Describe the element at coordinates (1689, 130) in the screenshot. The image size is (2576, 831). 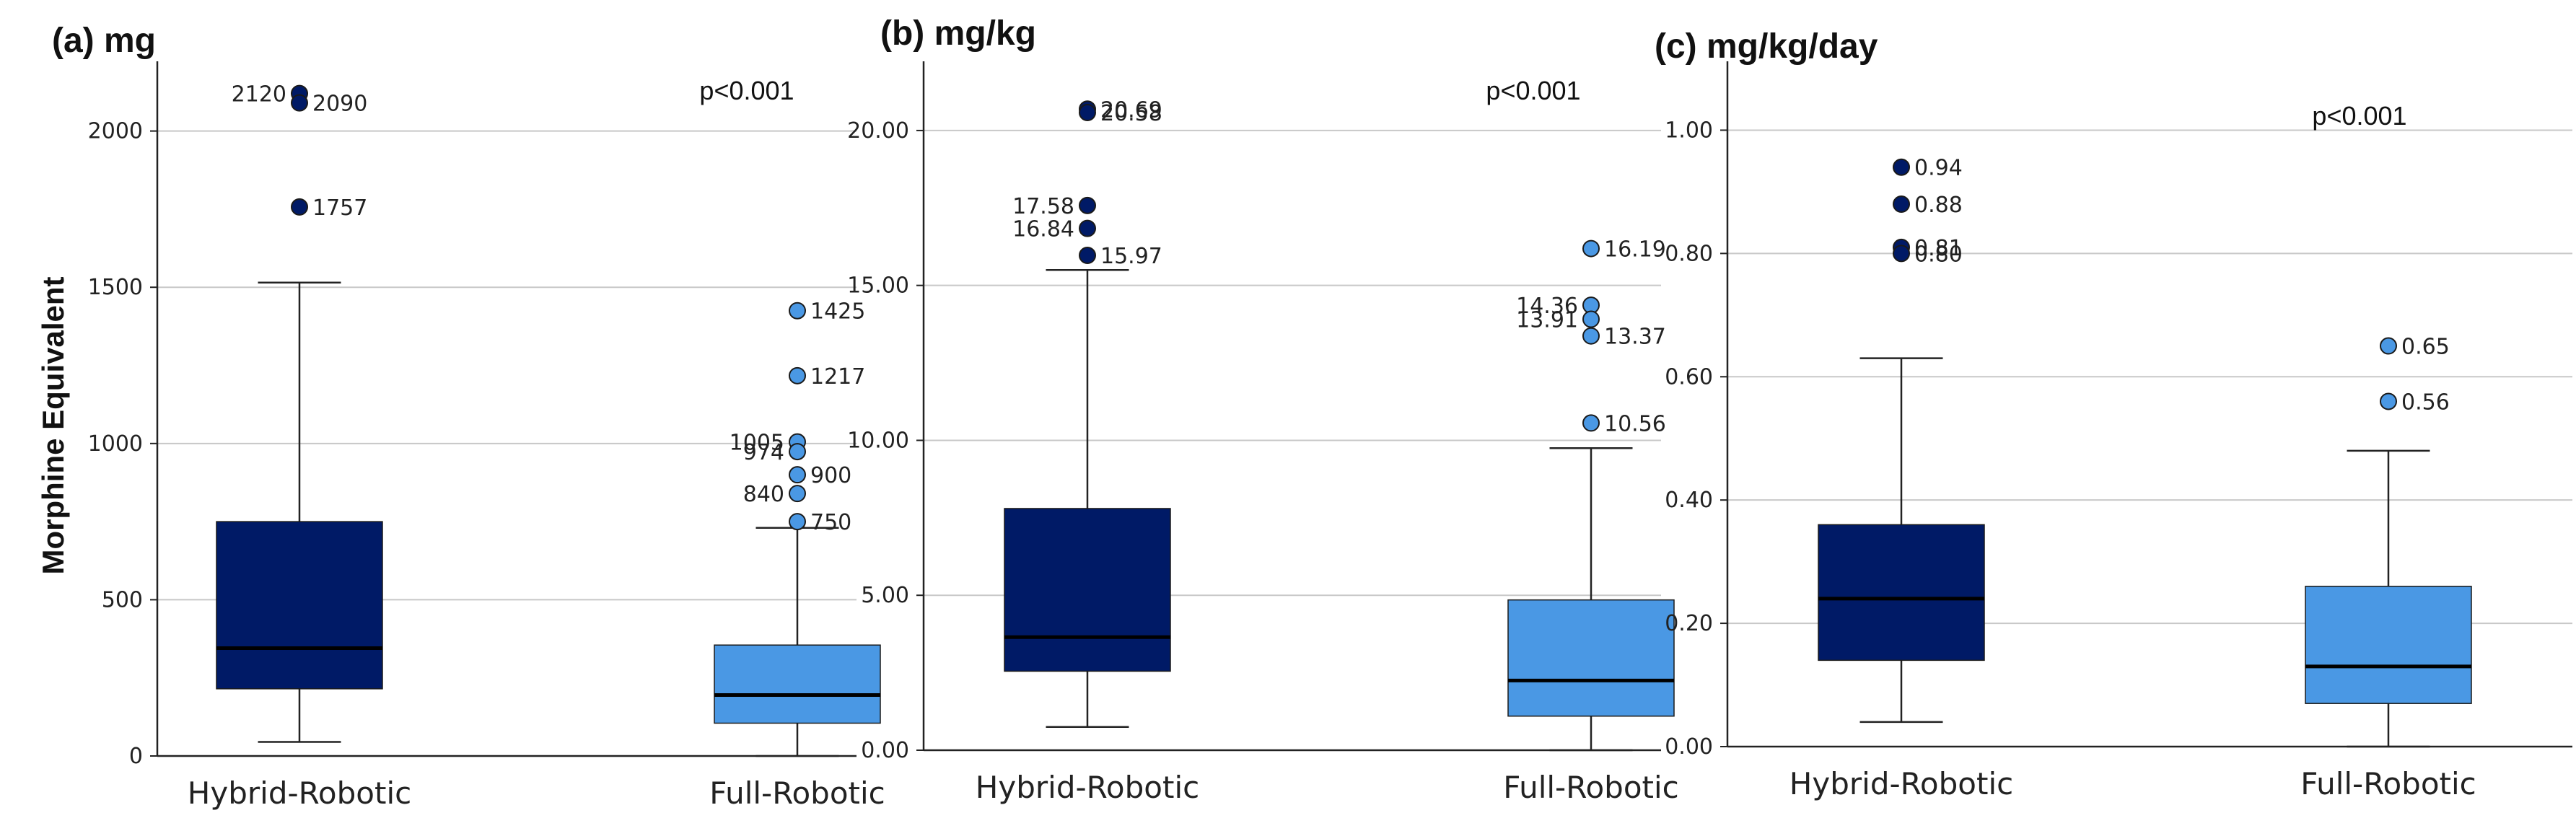
I see `y-tick-label: 1.00` at that location.